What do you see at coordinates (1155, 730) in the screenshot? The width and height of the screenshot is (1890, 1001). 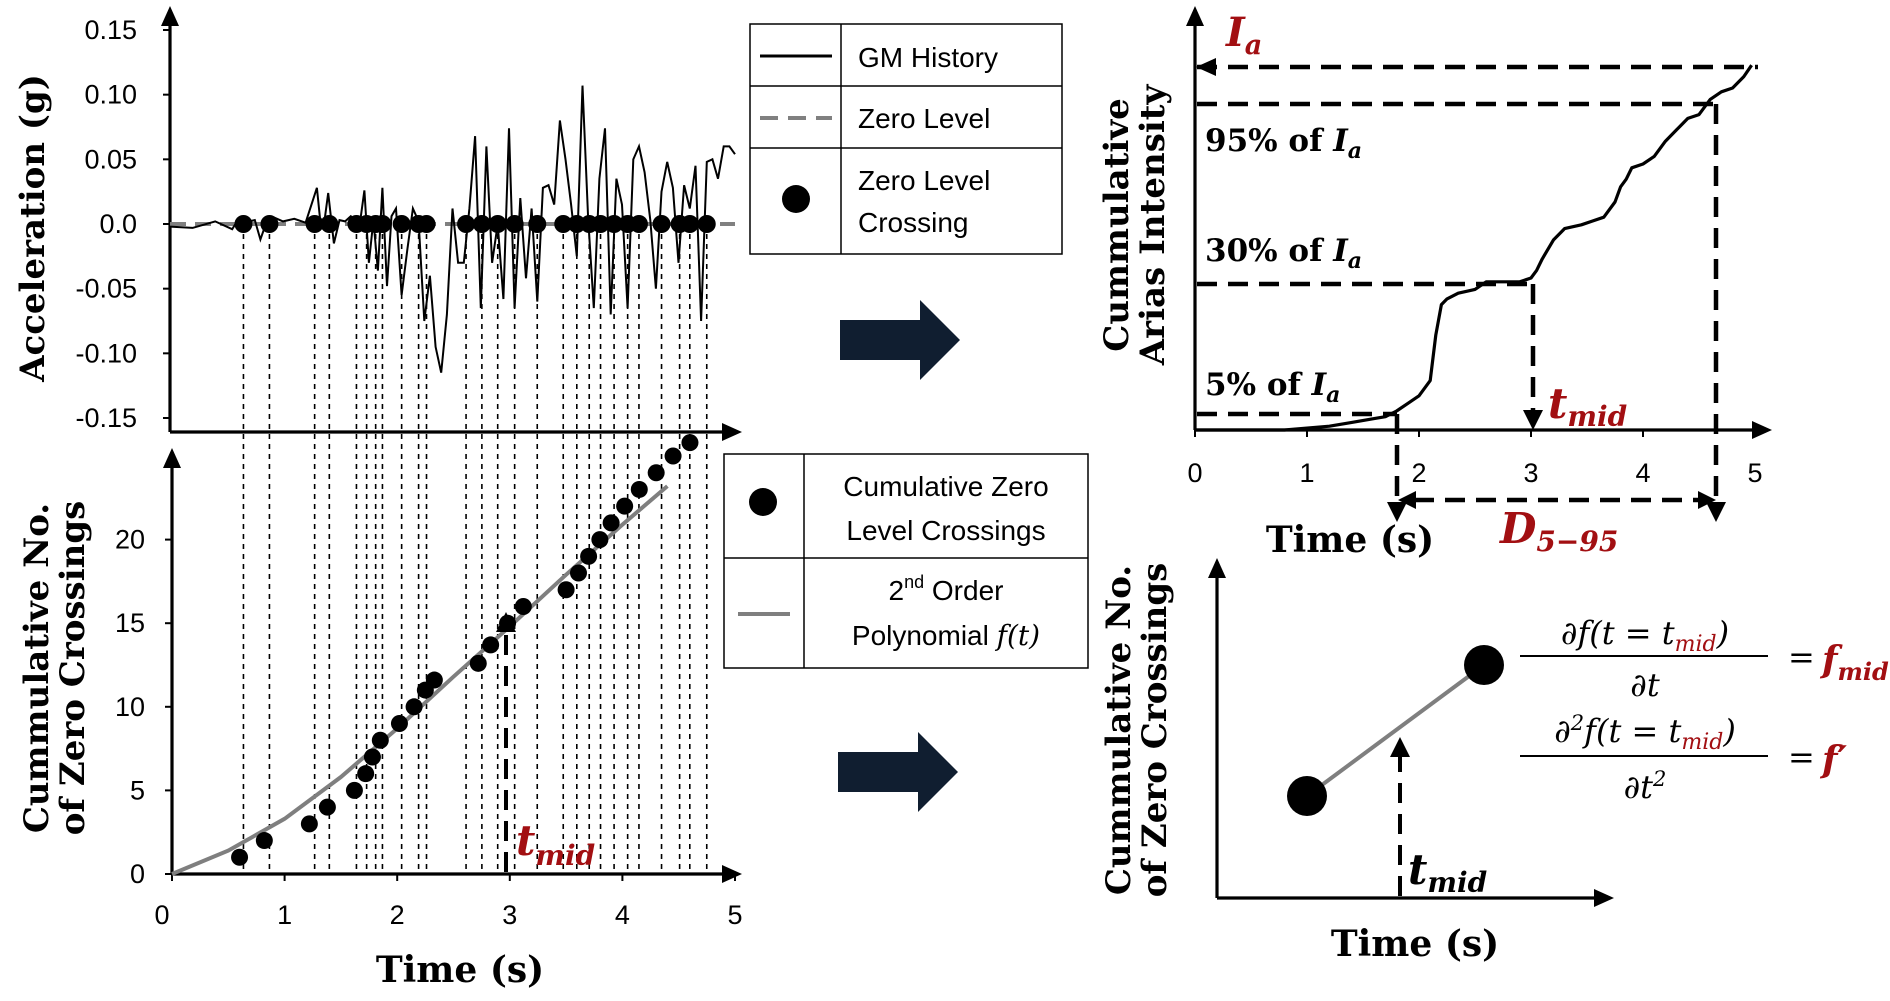 I see `schematic-y-label-line2: of Zero Crossings` at bounding box center [1155, 730].